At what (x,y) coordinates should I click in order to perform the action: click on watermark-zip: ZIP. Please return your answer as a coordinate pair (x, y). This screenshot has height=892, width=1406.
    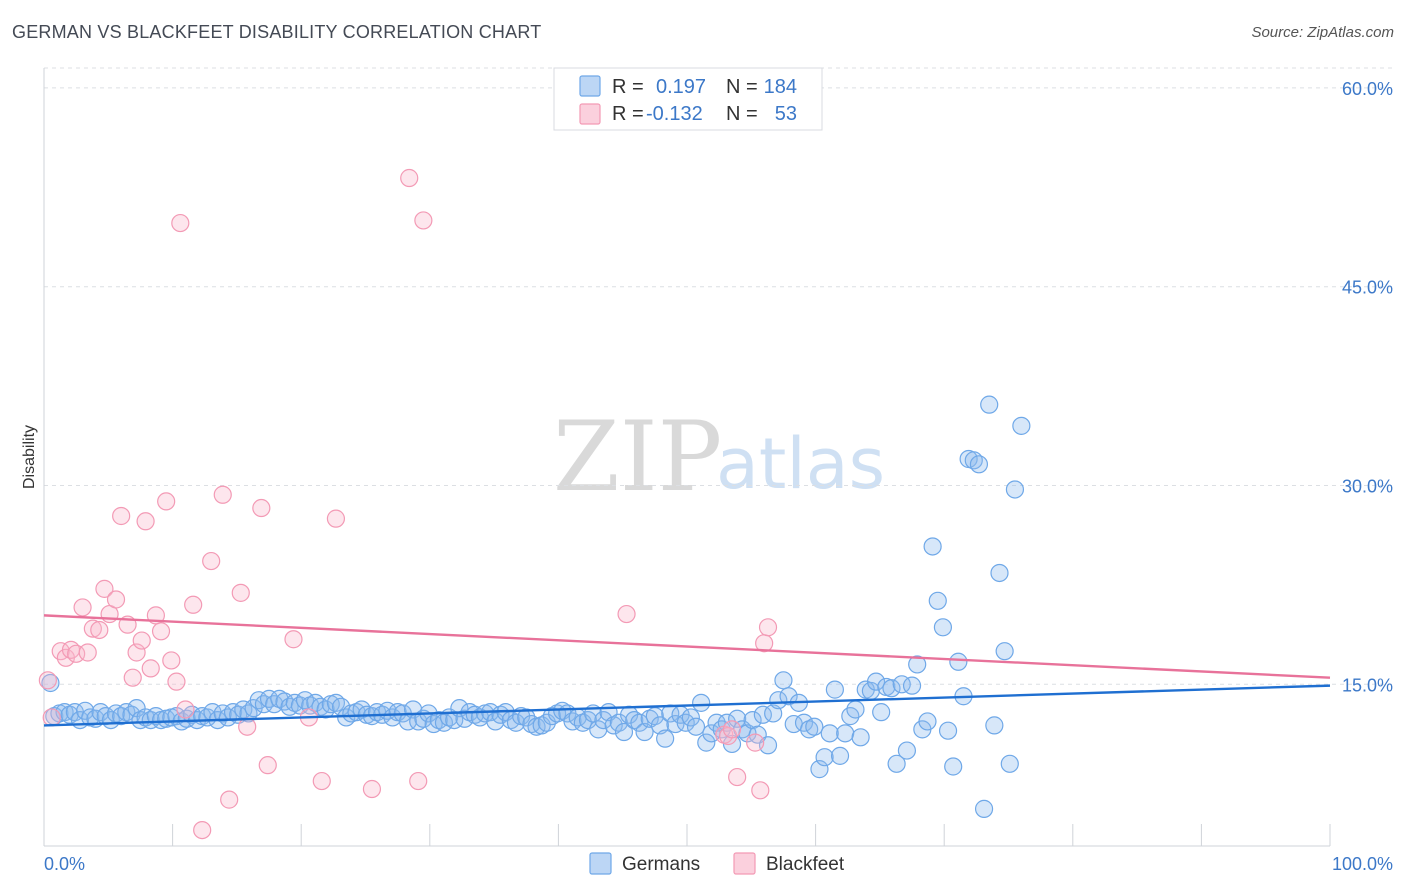
    Looking at the image, I should click on (637, 457).